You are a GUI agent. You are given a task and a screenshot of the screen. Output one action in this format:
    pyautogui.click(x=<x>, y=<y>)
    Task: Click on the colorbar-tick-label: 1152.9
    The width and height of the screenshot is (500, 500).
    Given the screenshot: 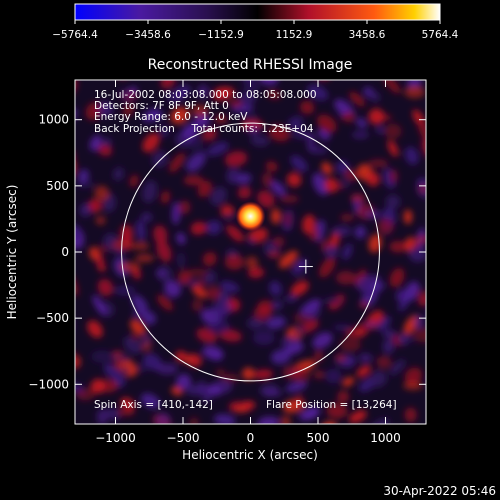 What is the action you would take?
    pyautogui.click(x=294, y=35)
    